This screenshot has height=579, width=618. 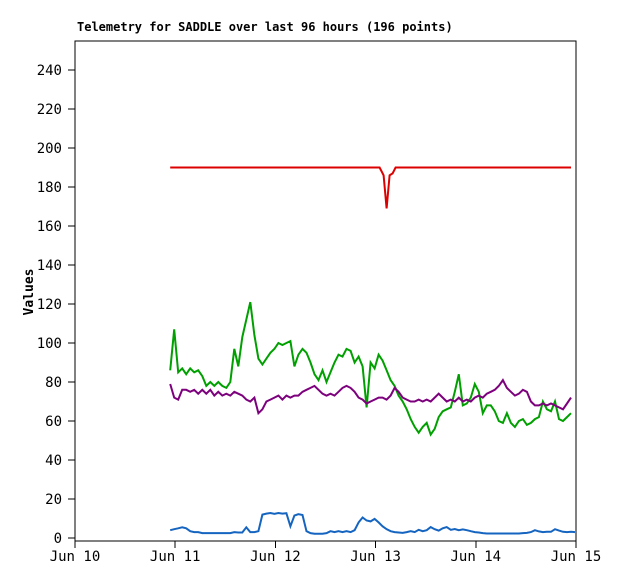 I want to click on y-tick-label: 220, so click(x=49, y=110).